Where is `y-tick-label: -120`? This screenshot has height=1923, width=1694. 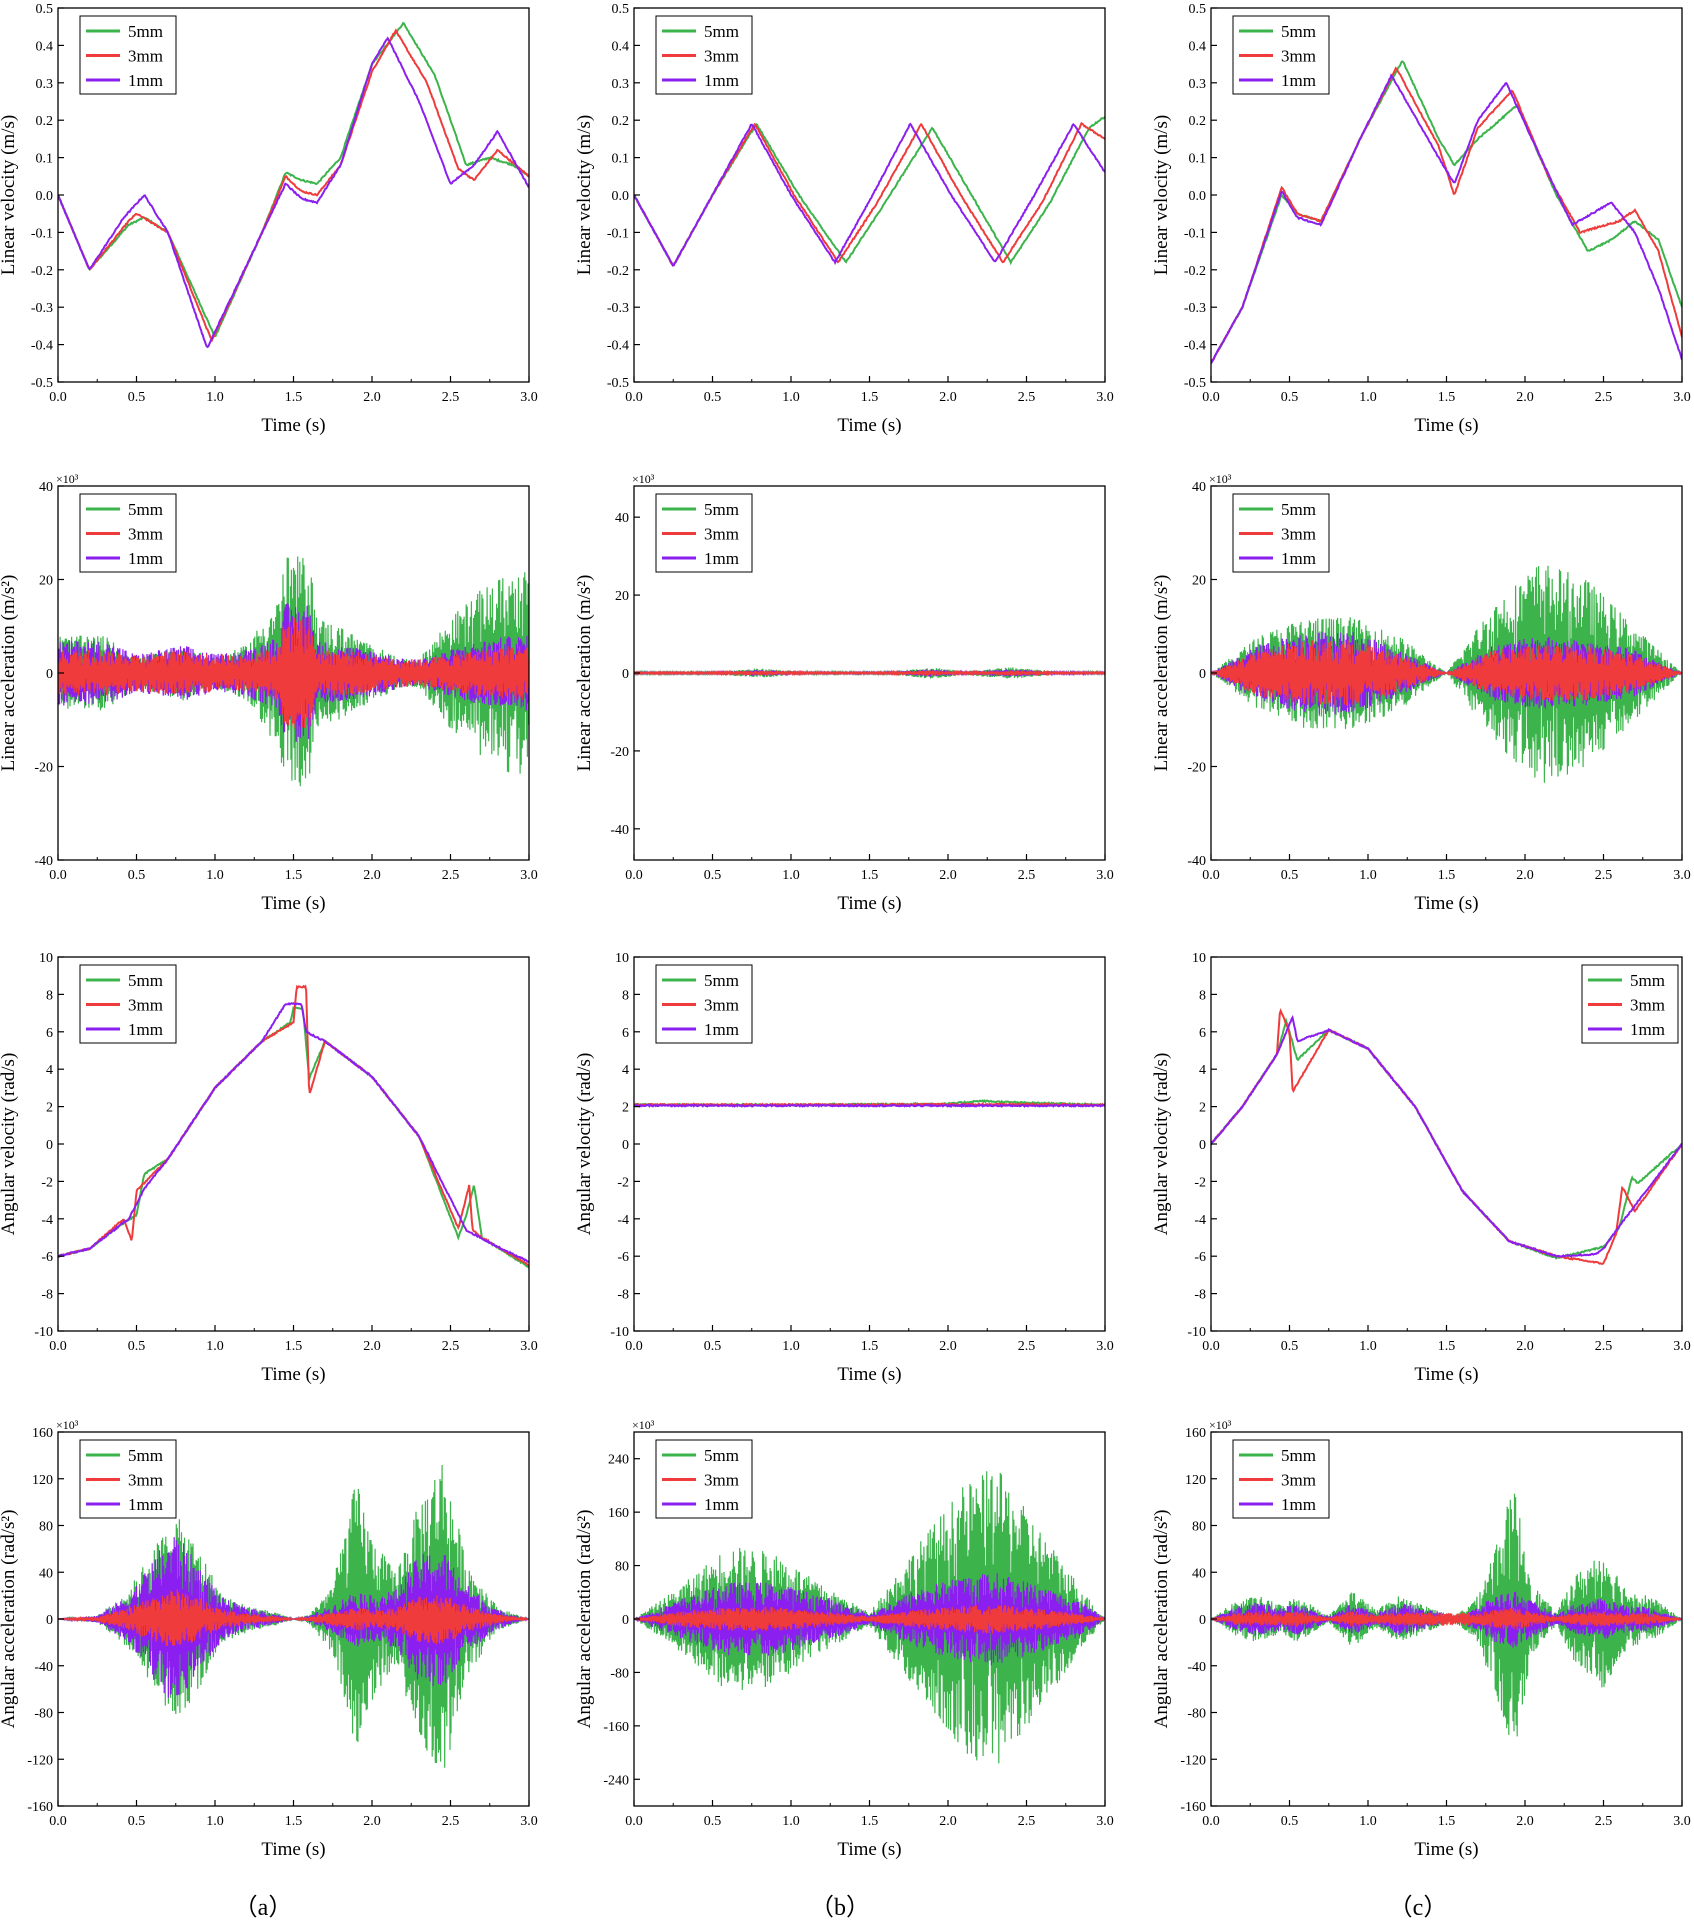 y-tick-label: -120 is located at coordinates (1193, 1760).